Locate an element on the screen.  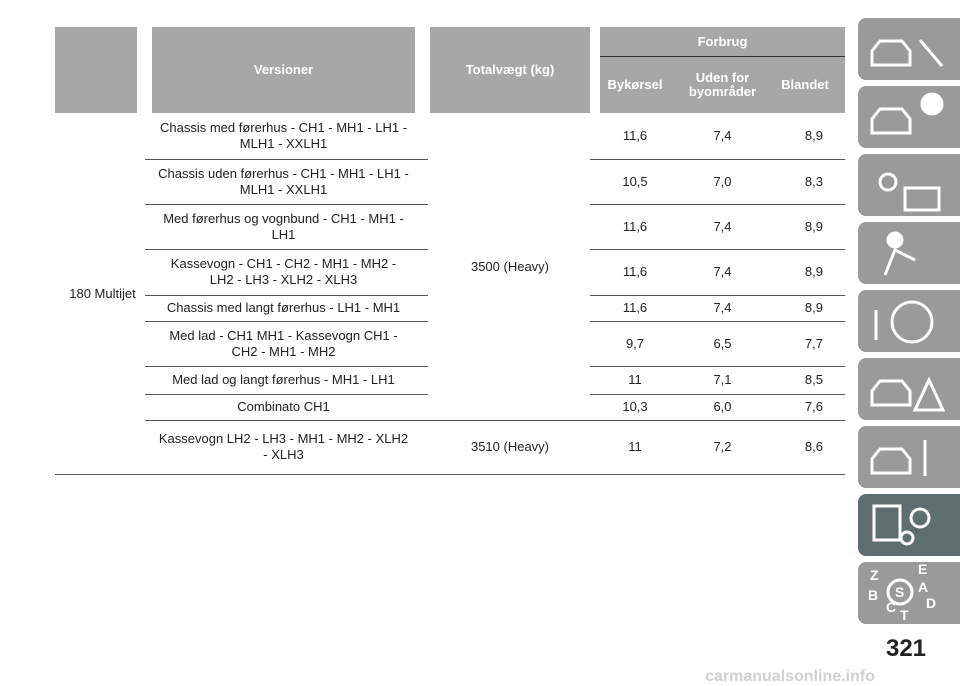
header-versioner: Versioner is located at coordinates (283, 69).